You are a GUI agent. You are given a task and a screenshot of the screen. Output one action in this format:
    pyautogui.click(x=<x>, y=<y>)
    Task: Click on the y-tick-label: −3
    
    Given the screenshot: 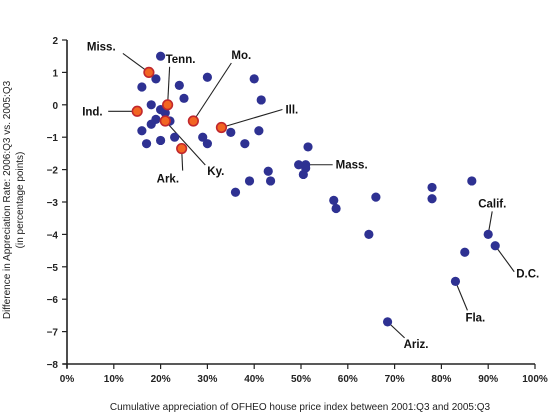 What is the action you would take?
    pyautogui.click(x=53, y=203)
    